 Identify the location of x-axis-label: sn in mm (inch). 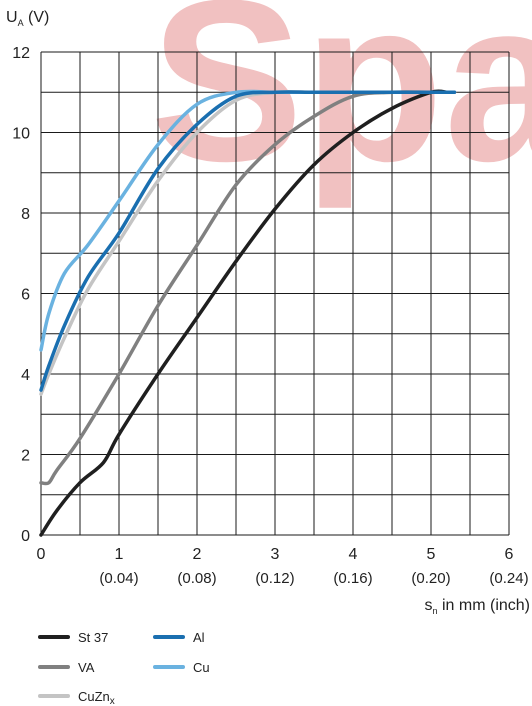
(477, 606).